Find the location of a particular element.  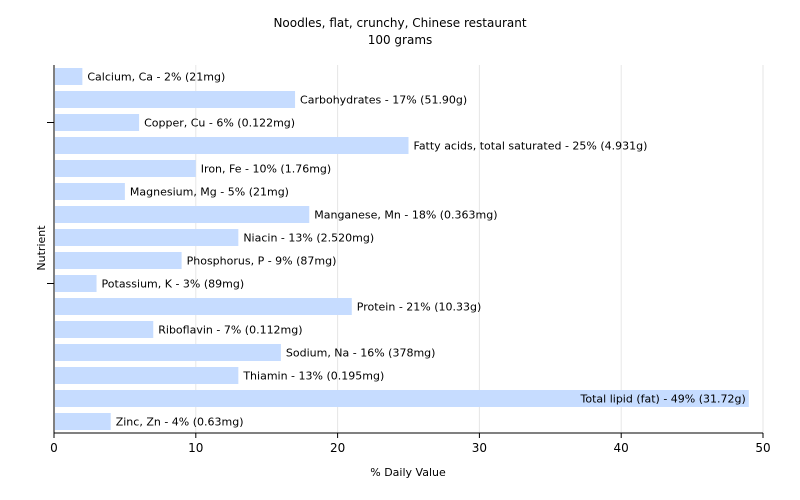

bar-label: Potassium, K - 3% (89mg) is located at coordinates (173, 284).